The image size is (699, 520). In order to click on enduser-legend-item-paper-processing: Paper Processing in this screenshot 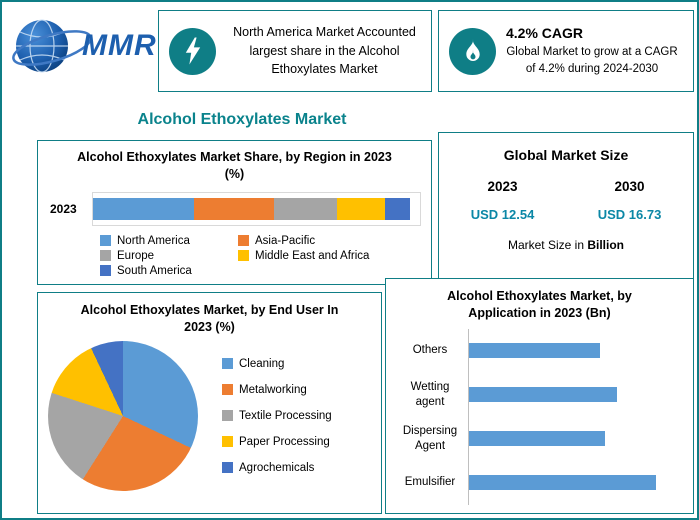, I will do `click(277, 442)`.